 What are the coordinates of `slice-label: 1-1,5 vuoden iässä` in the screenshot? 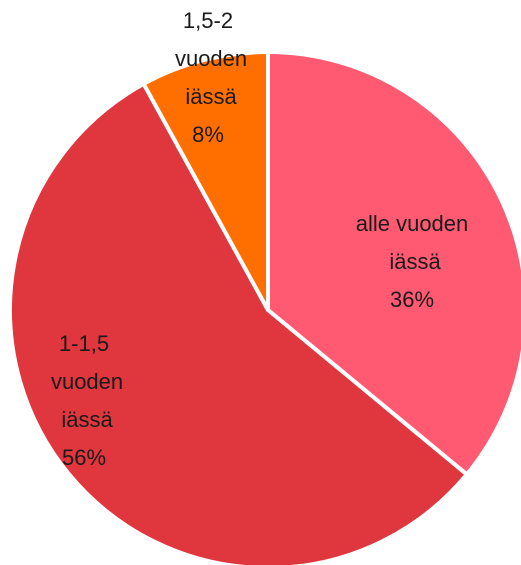 It's located at (84, 381).